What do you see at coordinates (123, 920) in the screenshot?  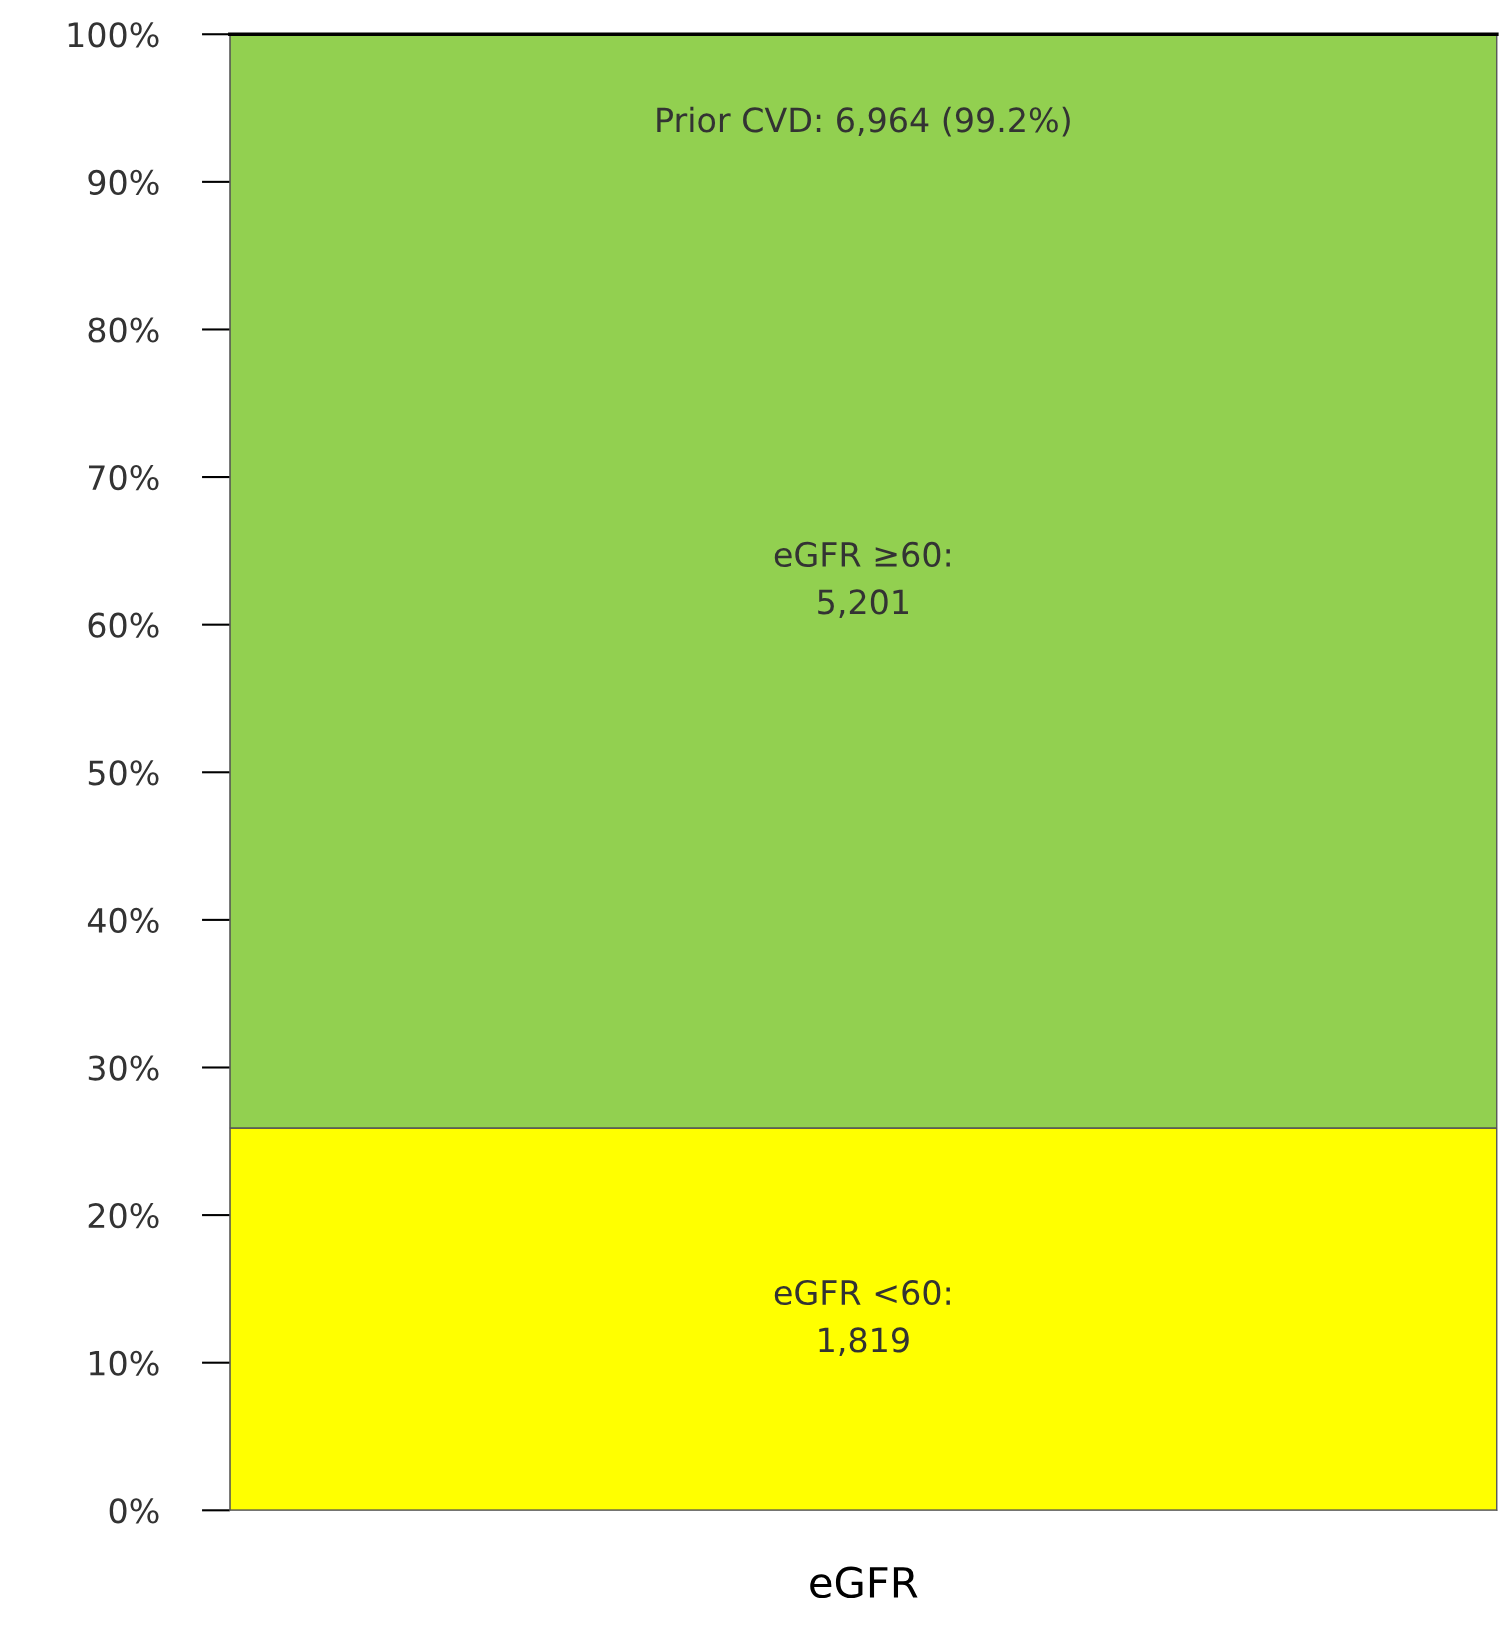 I see `y-tick-label: 40%` at bounding box center [123, 920].